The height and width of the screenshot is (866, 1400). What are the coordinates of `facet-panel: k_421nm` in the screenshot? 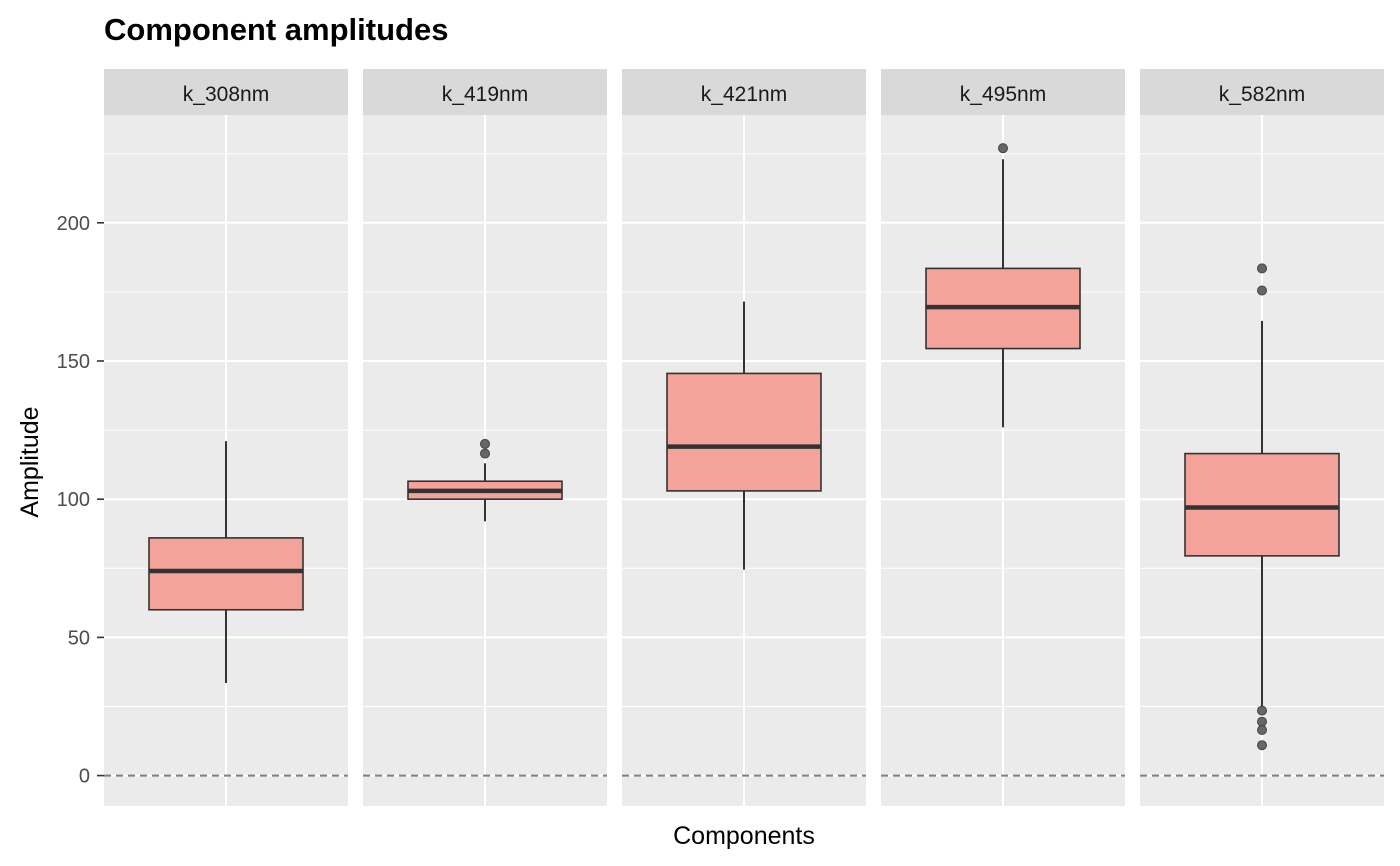 It's located at (744, 437).